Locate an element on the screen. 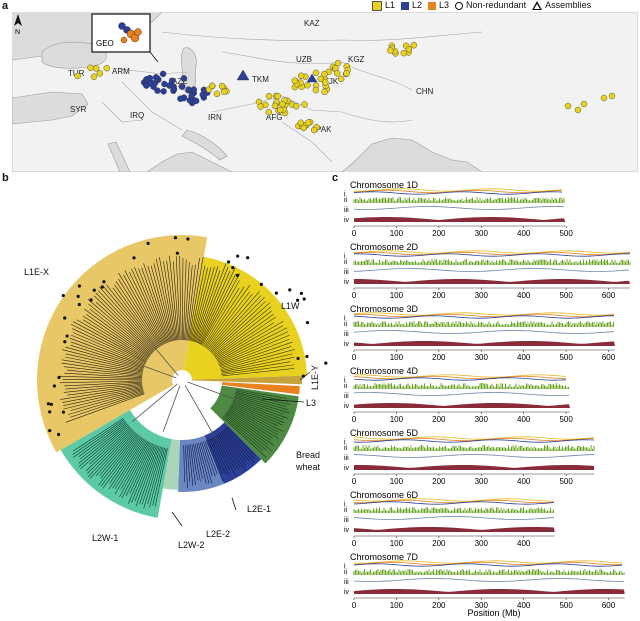  clade-sector-bread-wheat is located at coordinates (254, 424).